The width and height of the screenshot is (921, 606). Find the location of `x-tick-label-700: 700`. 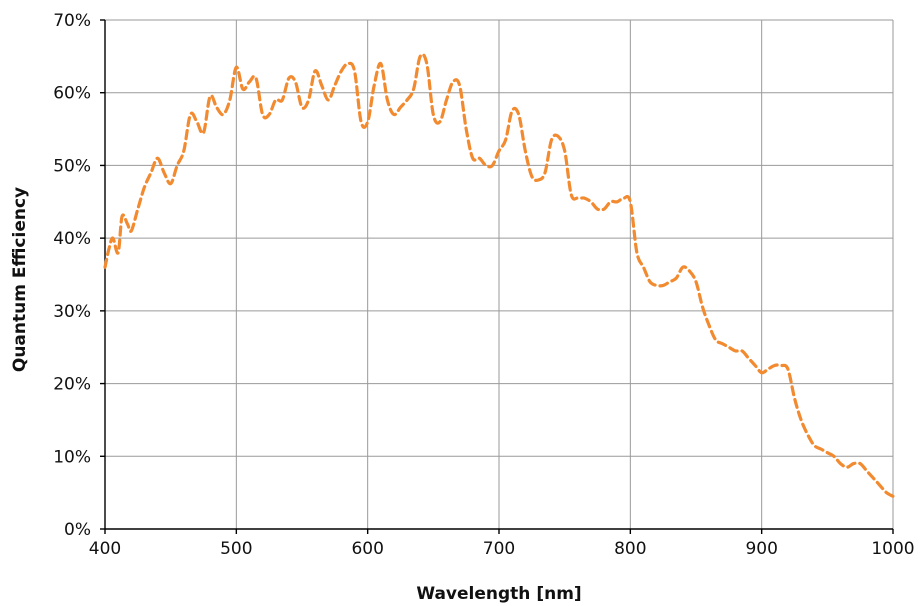

x-tick-label-700: 700 is located at coordinates (499, 549).